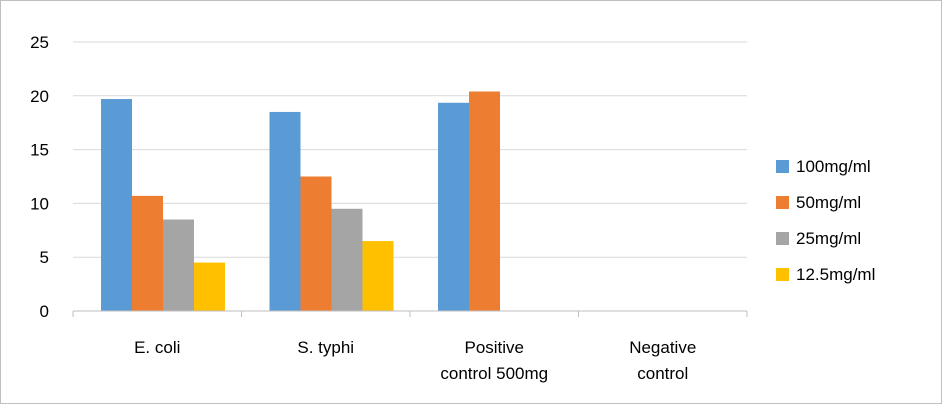  I want to click on legend-label: 50mg/ml, so click(828, 202).